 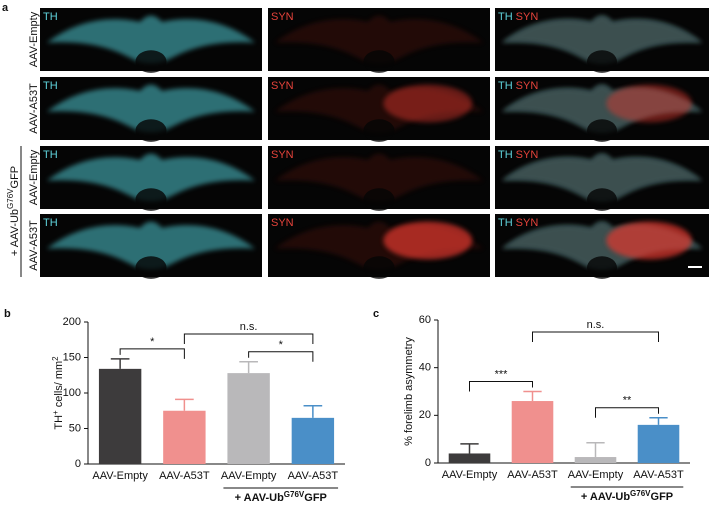 I want to click on y-axis-label: % forelimb asymmetry, so click(x=409, y=391).